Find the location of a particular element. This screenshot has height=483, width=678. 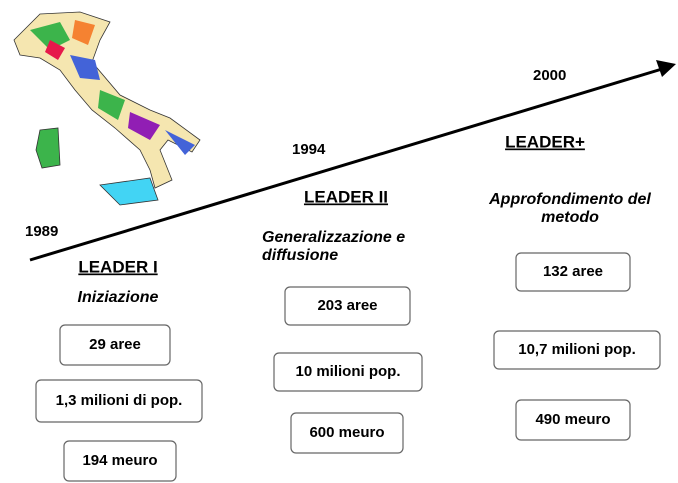

year-label: 1989 is located at coordinates (41, 231).